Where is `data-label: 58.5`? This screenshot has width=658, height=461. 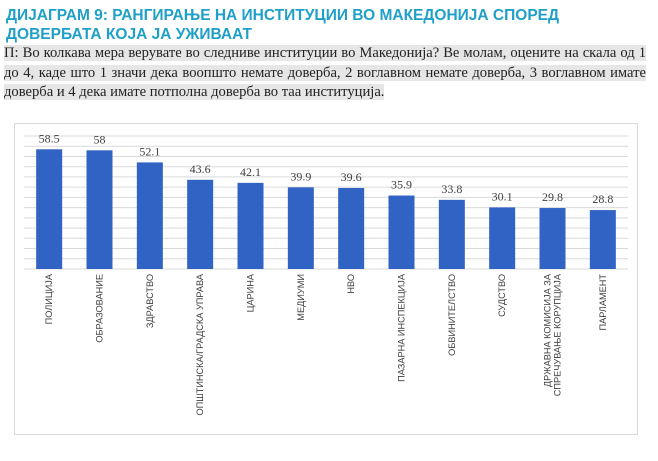 data-label: 58.5 is located at coordinates (49, 138).